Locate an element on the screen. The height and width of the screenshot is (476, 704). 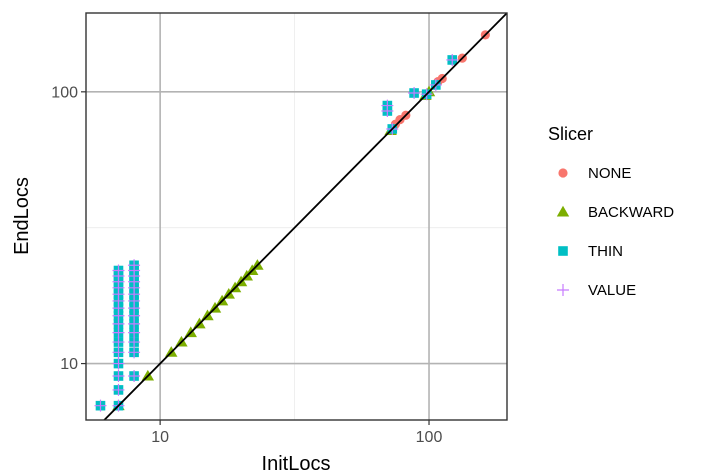
legend-item-none: NONE is located at coordinates (594, 173).